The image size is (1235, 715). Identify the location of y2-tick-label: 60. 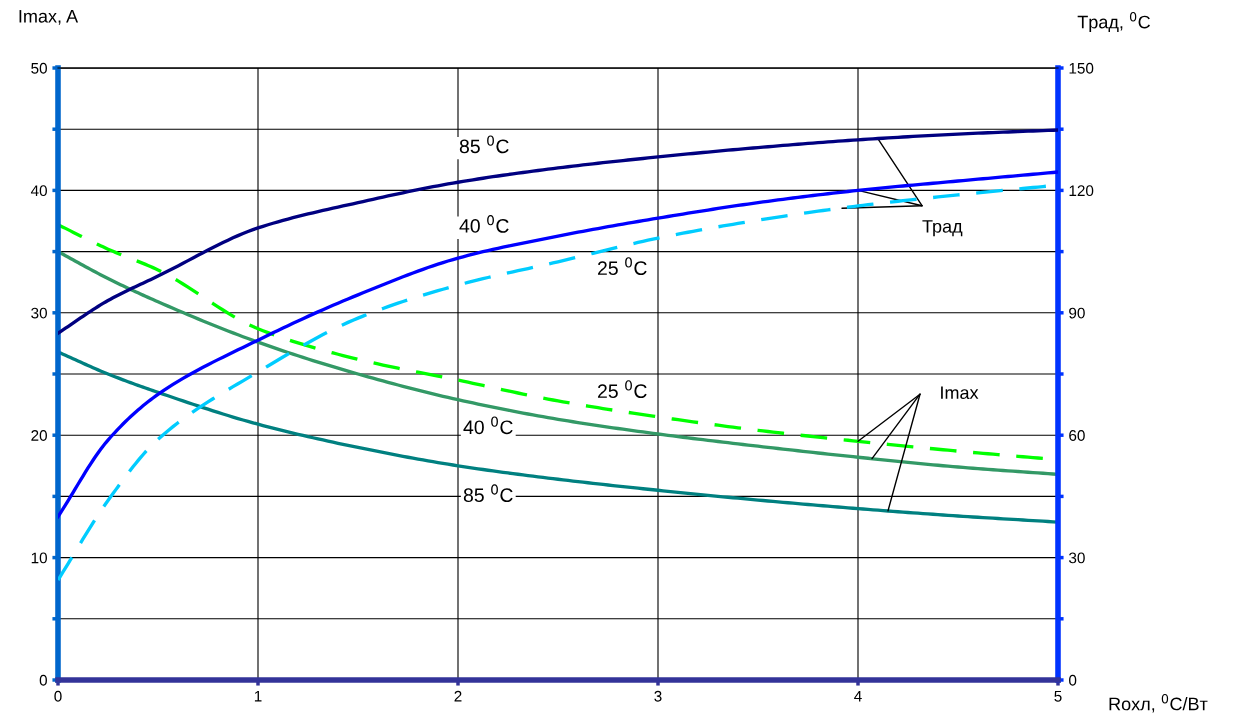
(1077, 435).